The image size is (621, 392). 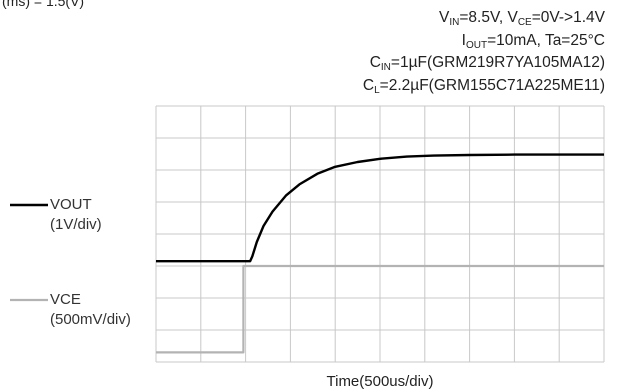 What do you see at coordinates (71, 204) in the screenshot?
I see `legend-vout-name: VOUT` at bounding box center [71, 204].